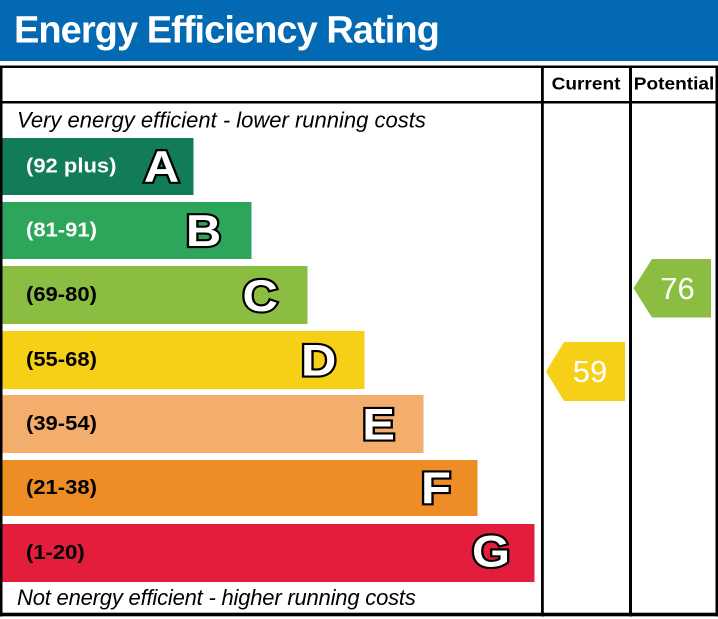  I want to click on svg-text: (92 plus), so click(71, 166).